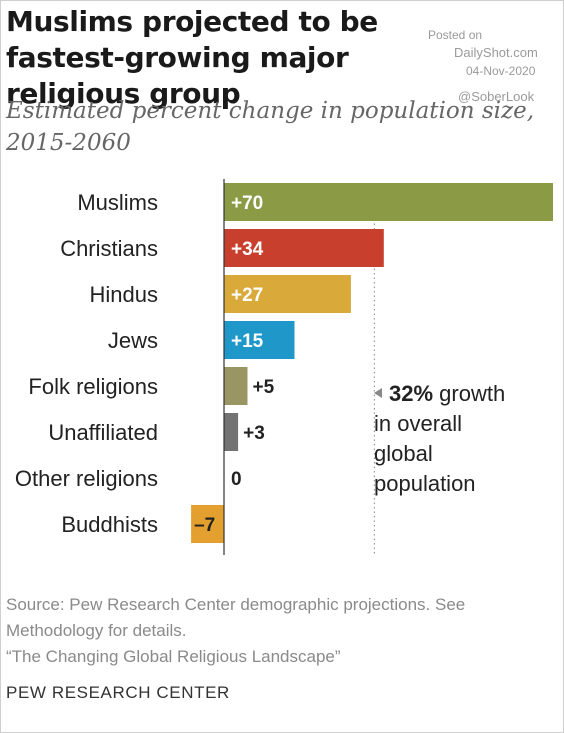 The width and height of the screenshot is (564, 733). Describe the element at coordinates (264, 387) in the screenshot. I see `bar-value-label: +5` at that location.